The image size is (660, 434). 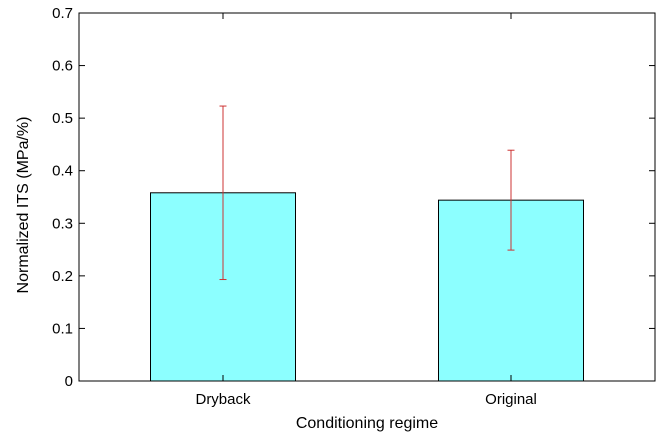 I want to click on x-tick-label: Dryback, so click(x=223, y=399).